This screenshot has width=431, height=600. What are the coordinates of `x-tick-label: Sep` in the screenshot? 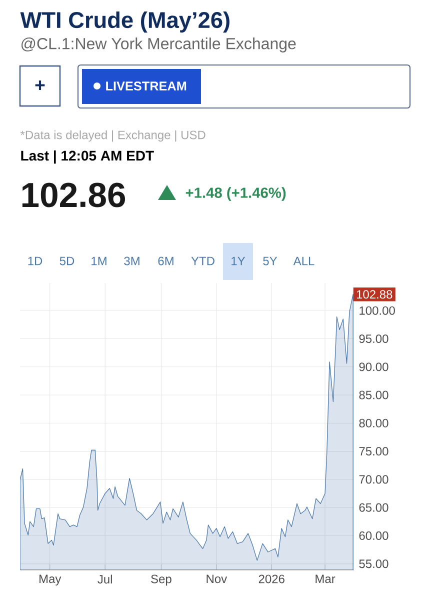 It's located at (161, 580).